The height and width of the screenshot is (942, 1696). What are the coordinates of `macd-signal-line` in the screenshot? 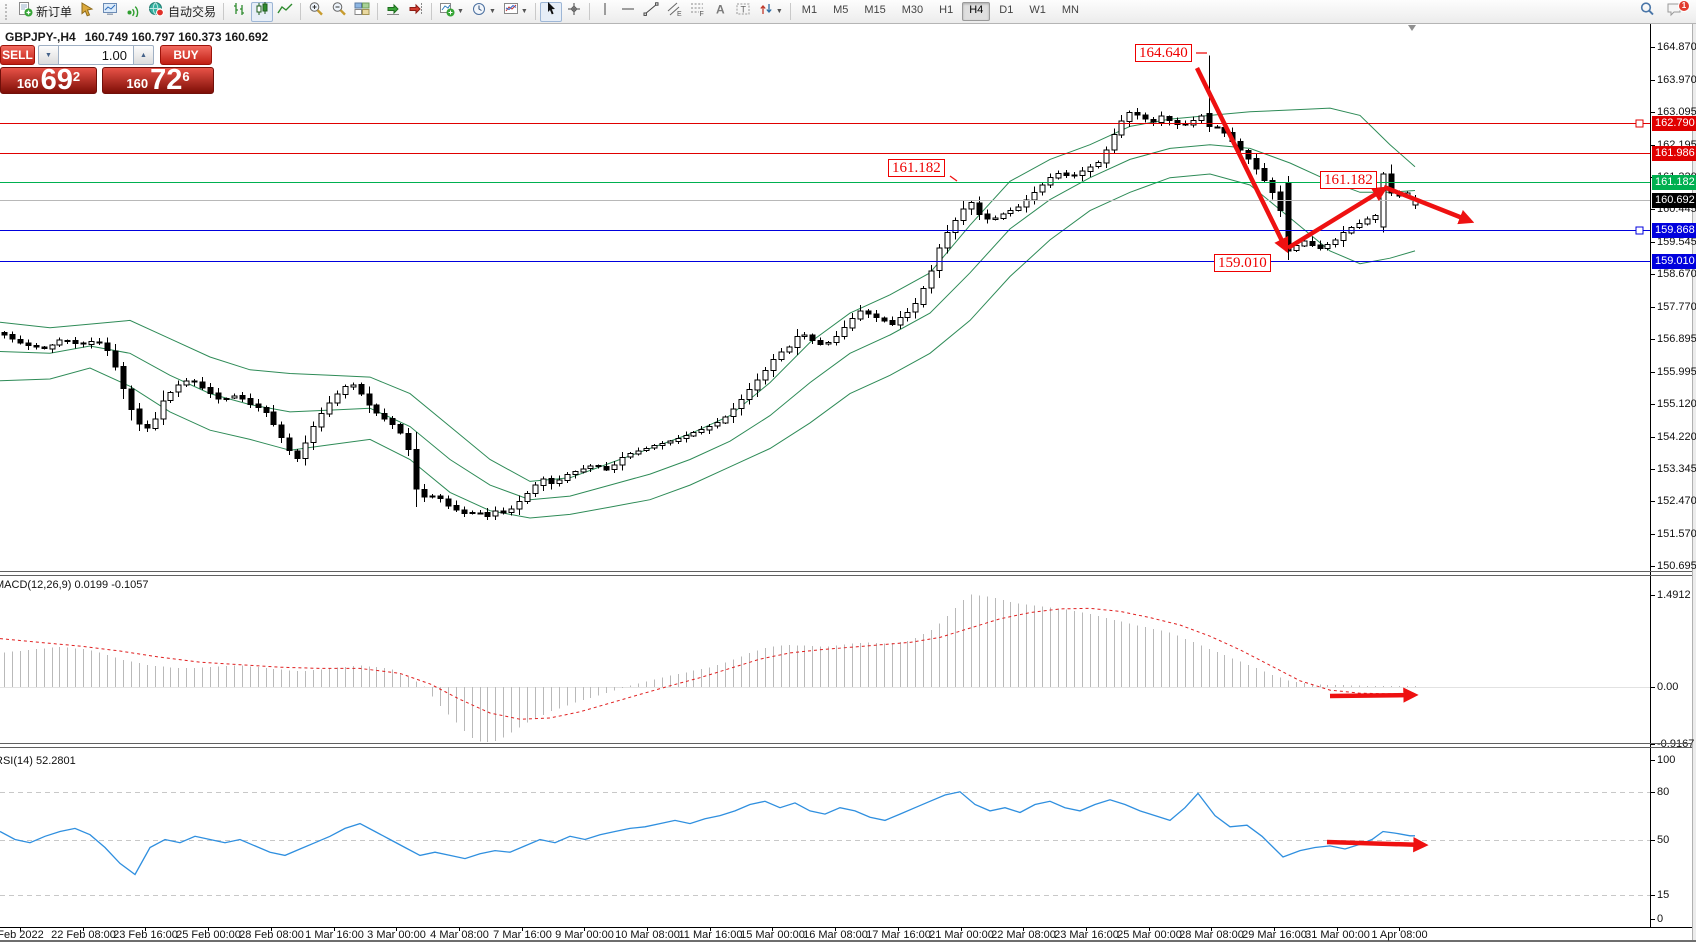 It's located at (708, 663).